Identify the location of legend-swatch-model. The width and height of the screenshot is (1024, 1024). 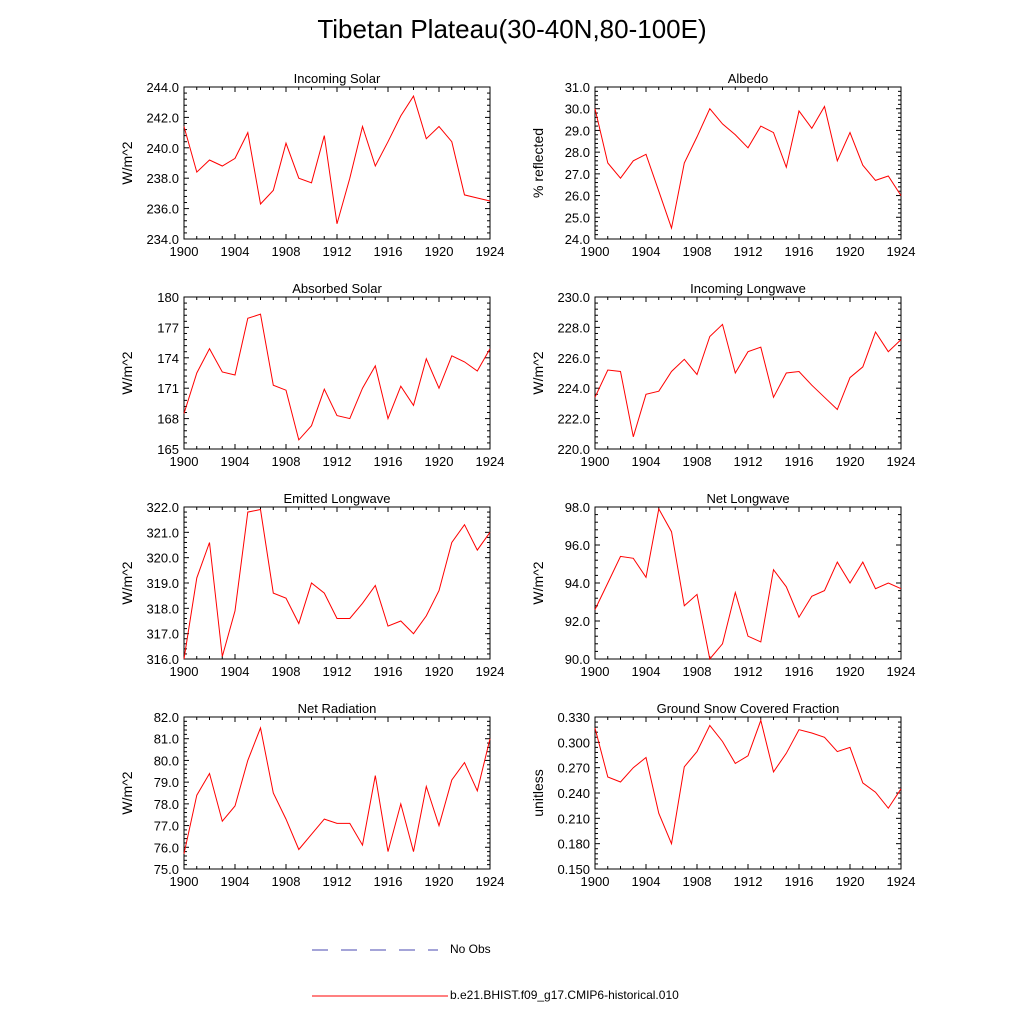
(380, 996).